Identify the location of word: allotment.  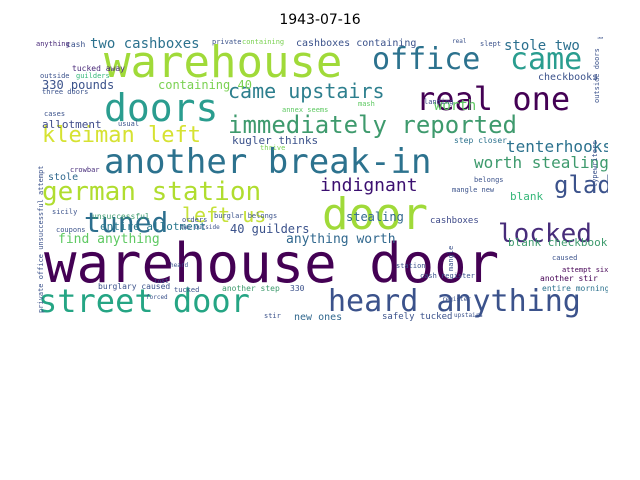
(72, 124).